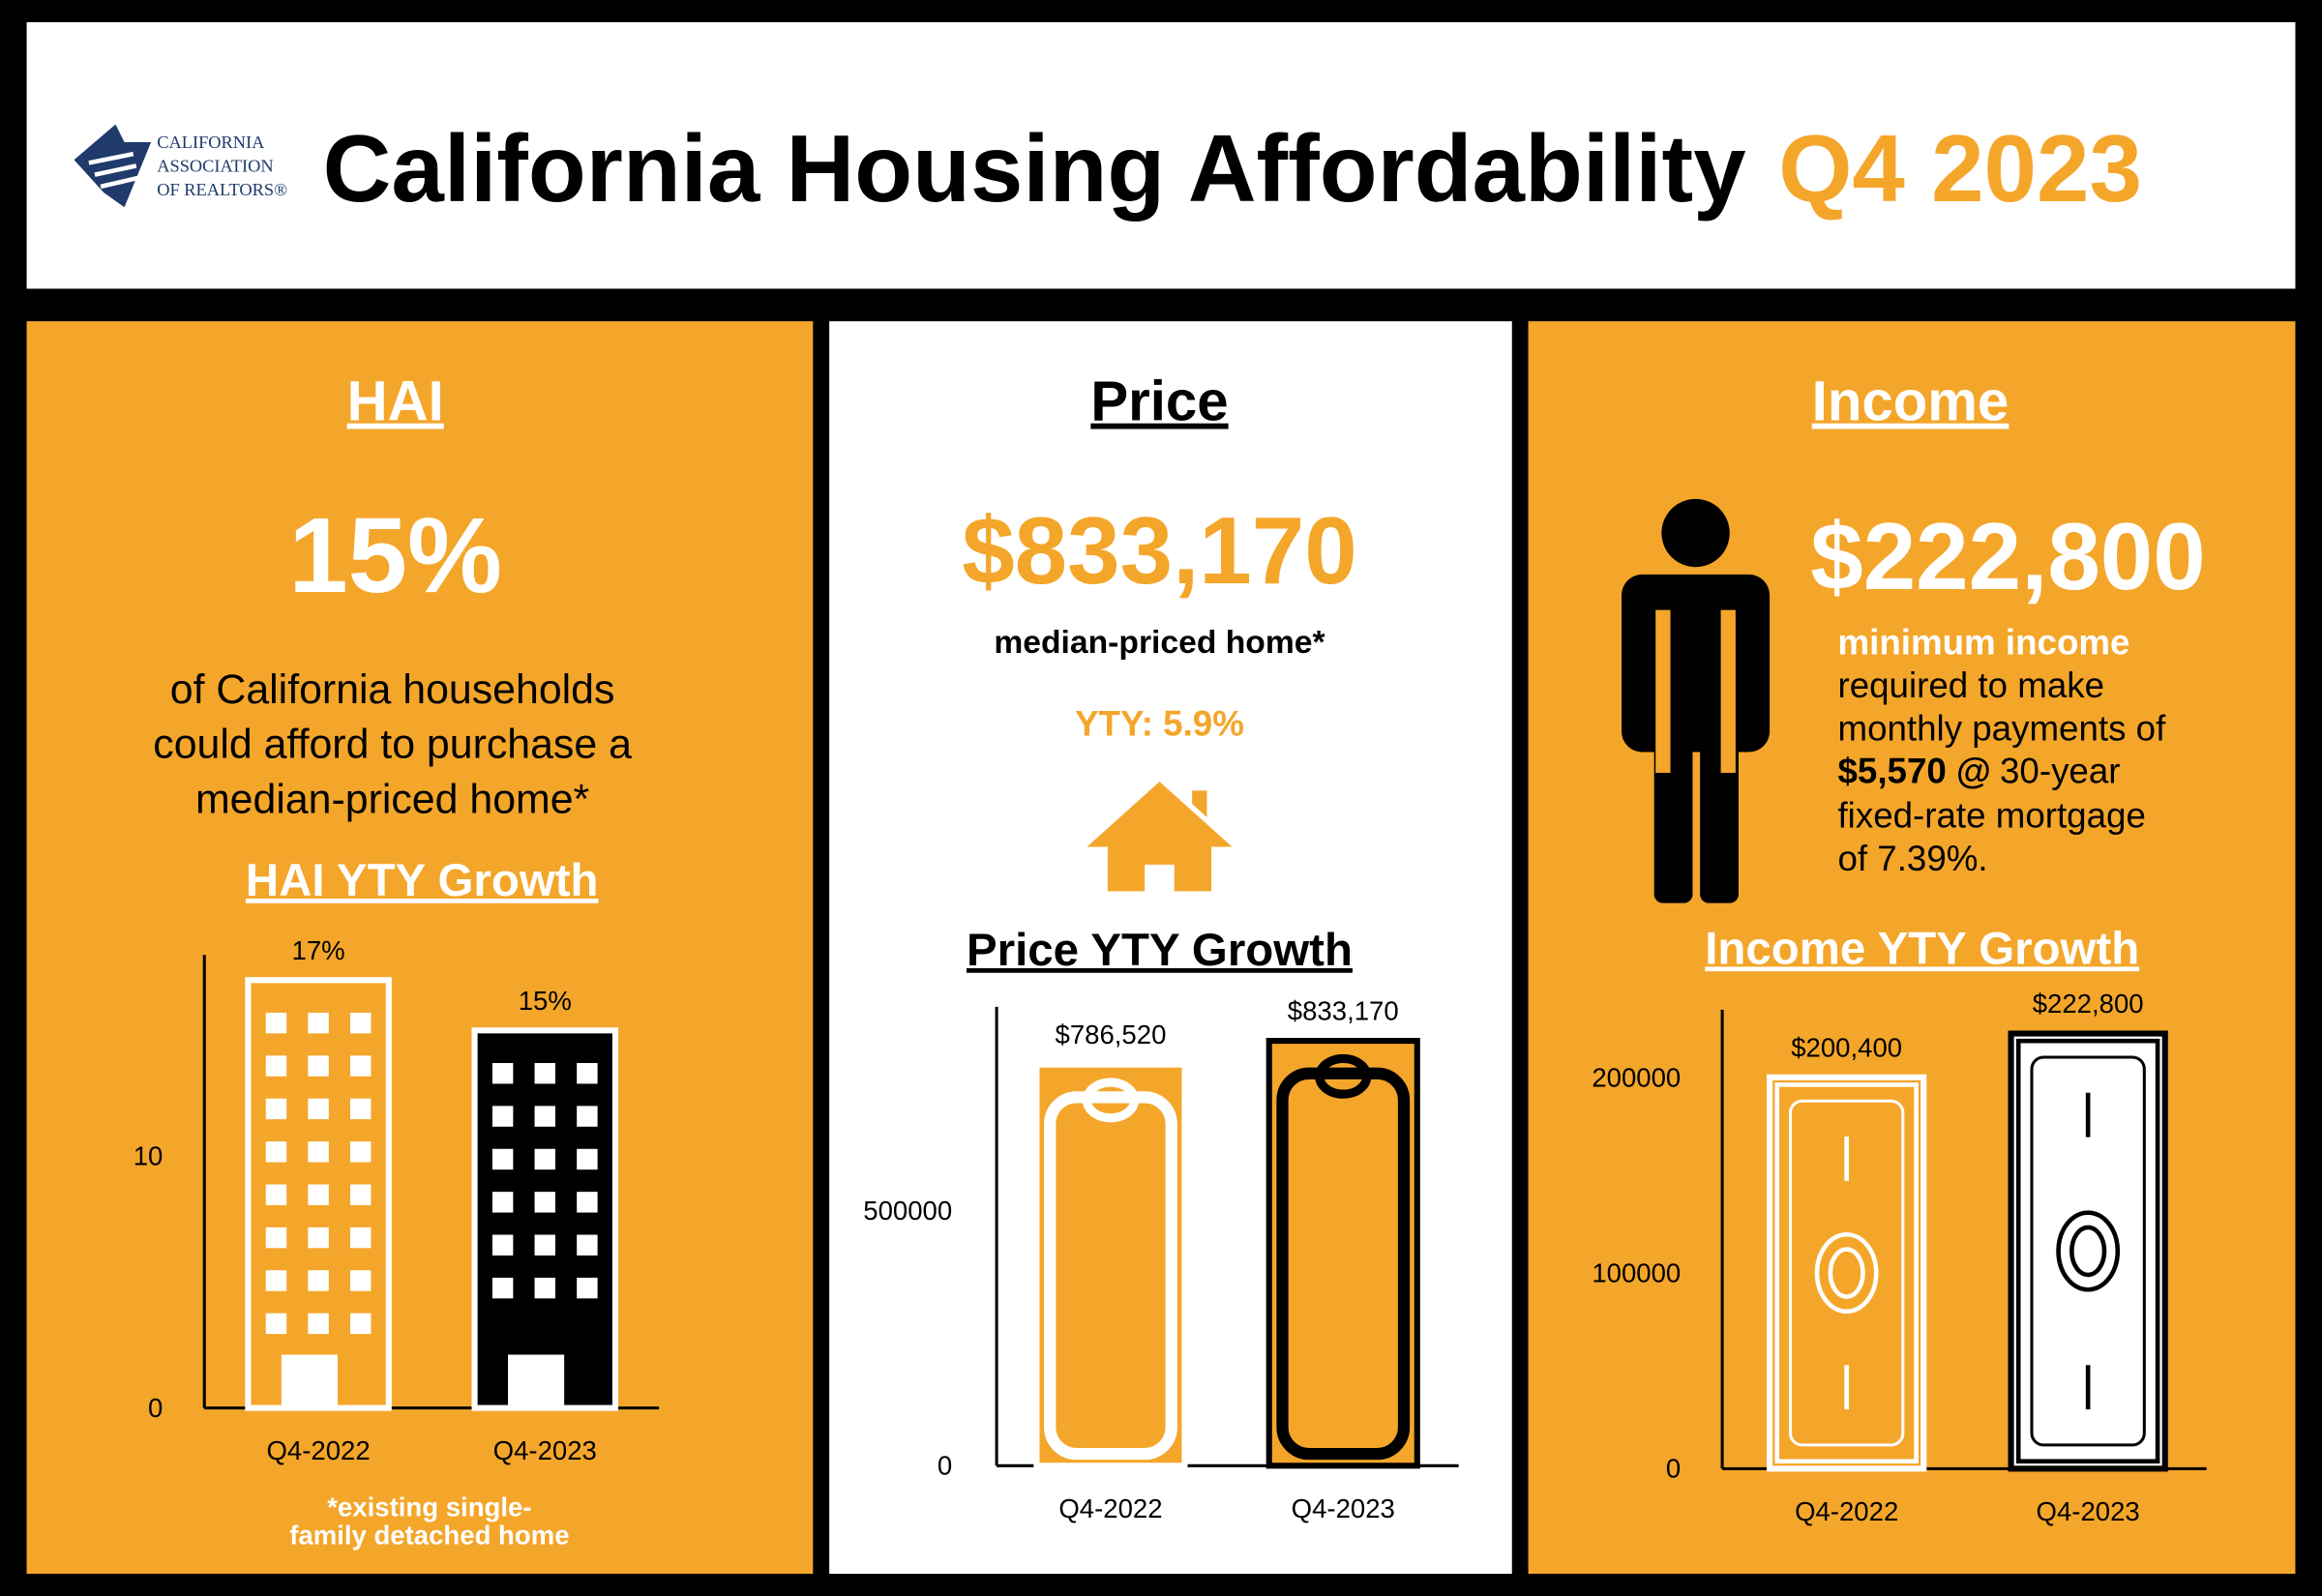 The height and width of the screenshot is (1596, 2322). Describe the element at coordinates (2060, 771) in the screenshot. I see `term: 30-year` at that location.